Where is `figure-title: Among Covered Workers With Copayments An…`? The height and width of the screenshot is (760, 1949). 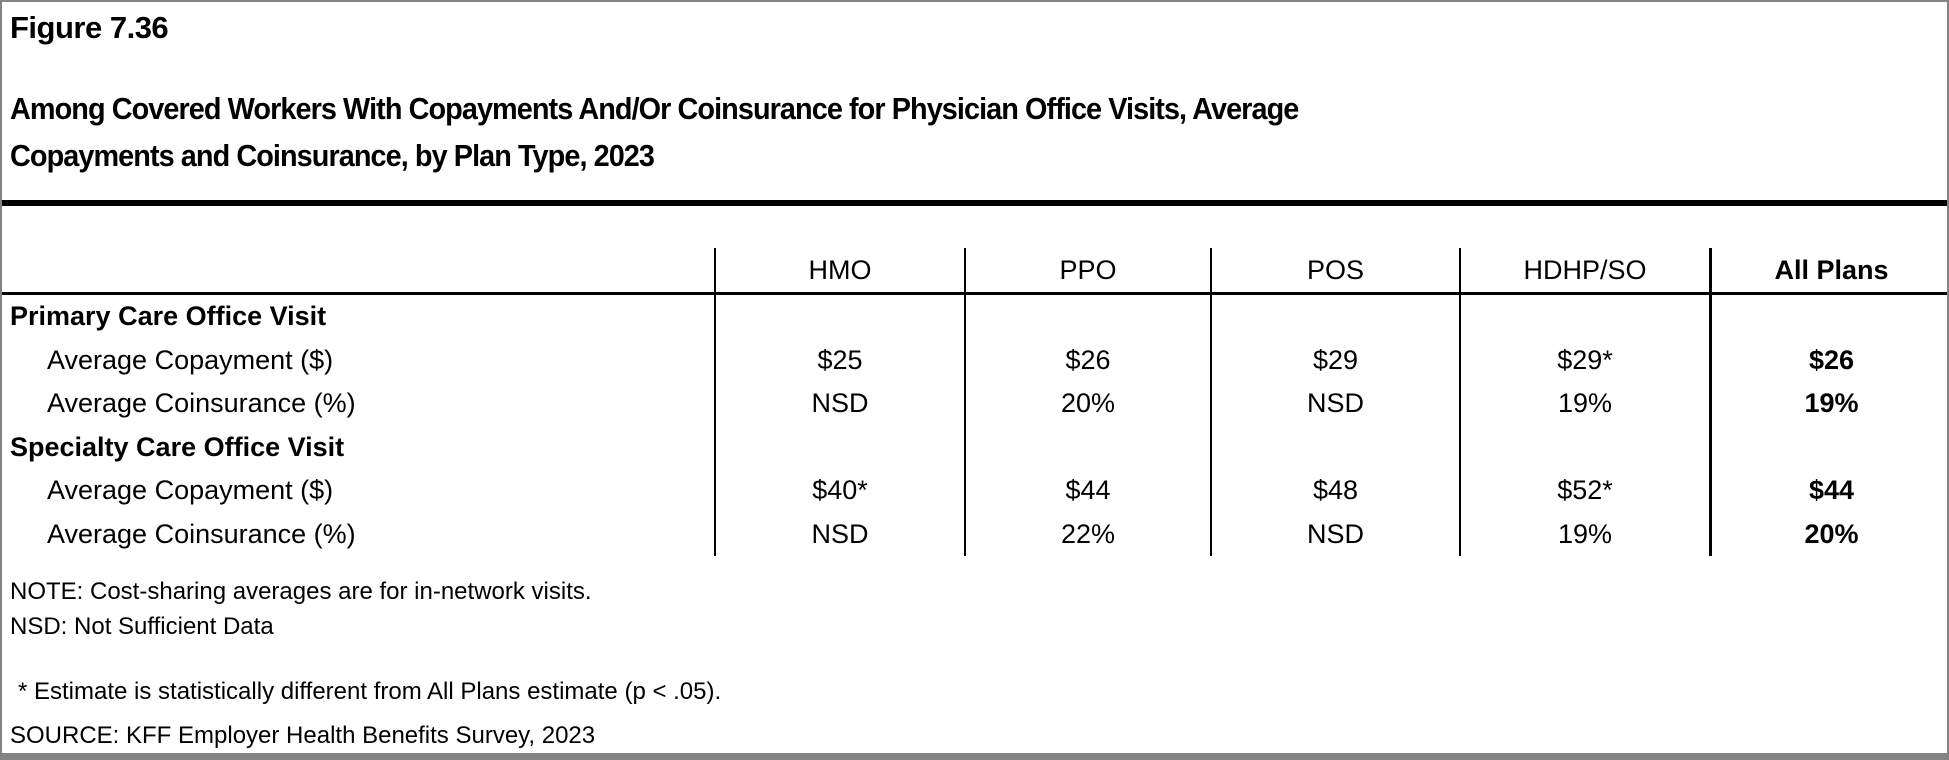 figure-title: Among Covered Workers With Copayments An… is located at coordinates (910, 132).